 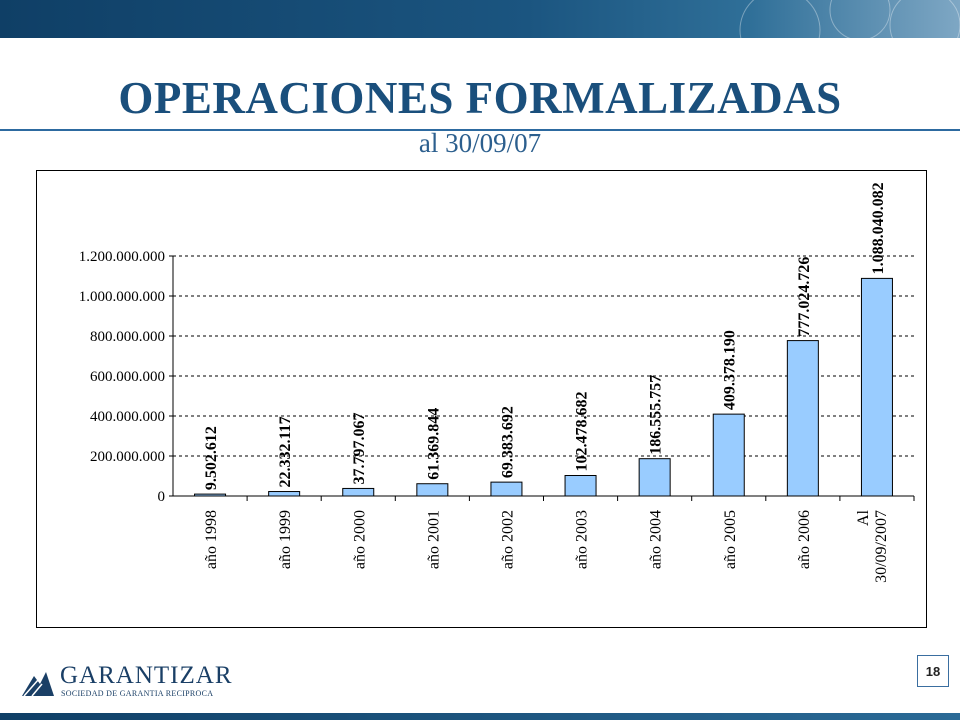 I want to click on top-header-band, so click(x=480, y=19).